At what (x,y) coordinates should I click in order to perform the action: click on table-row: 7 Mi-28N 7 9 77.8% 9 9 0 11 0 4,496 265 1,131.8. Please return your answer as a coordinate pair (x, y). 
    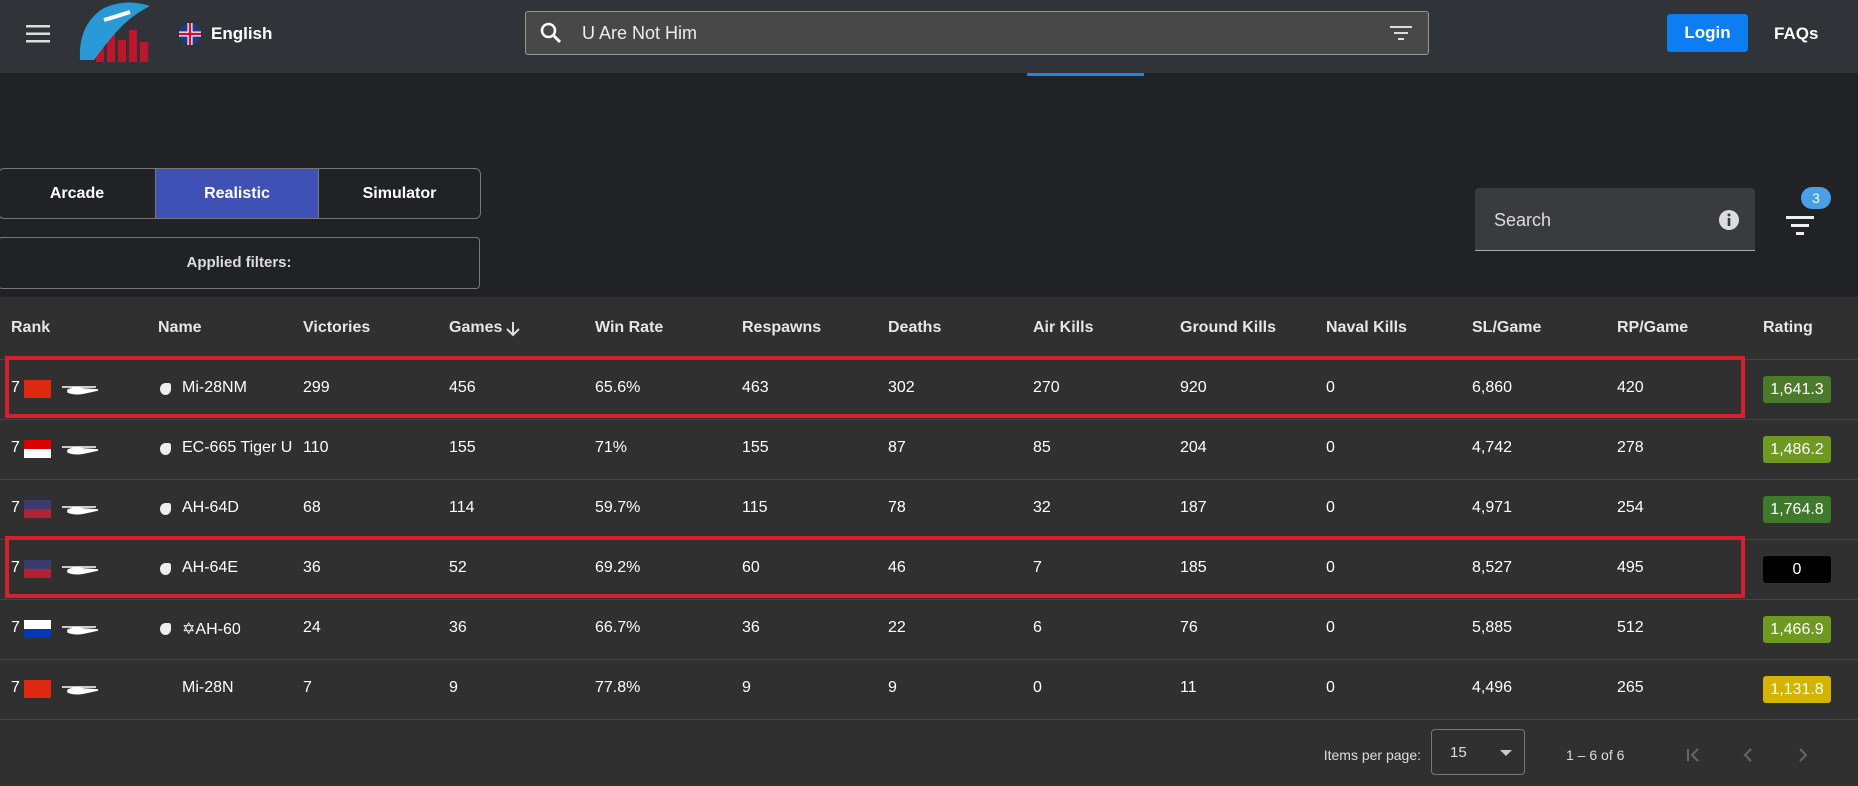
    Looking at the image, I should click on (929, 689).